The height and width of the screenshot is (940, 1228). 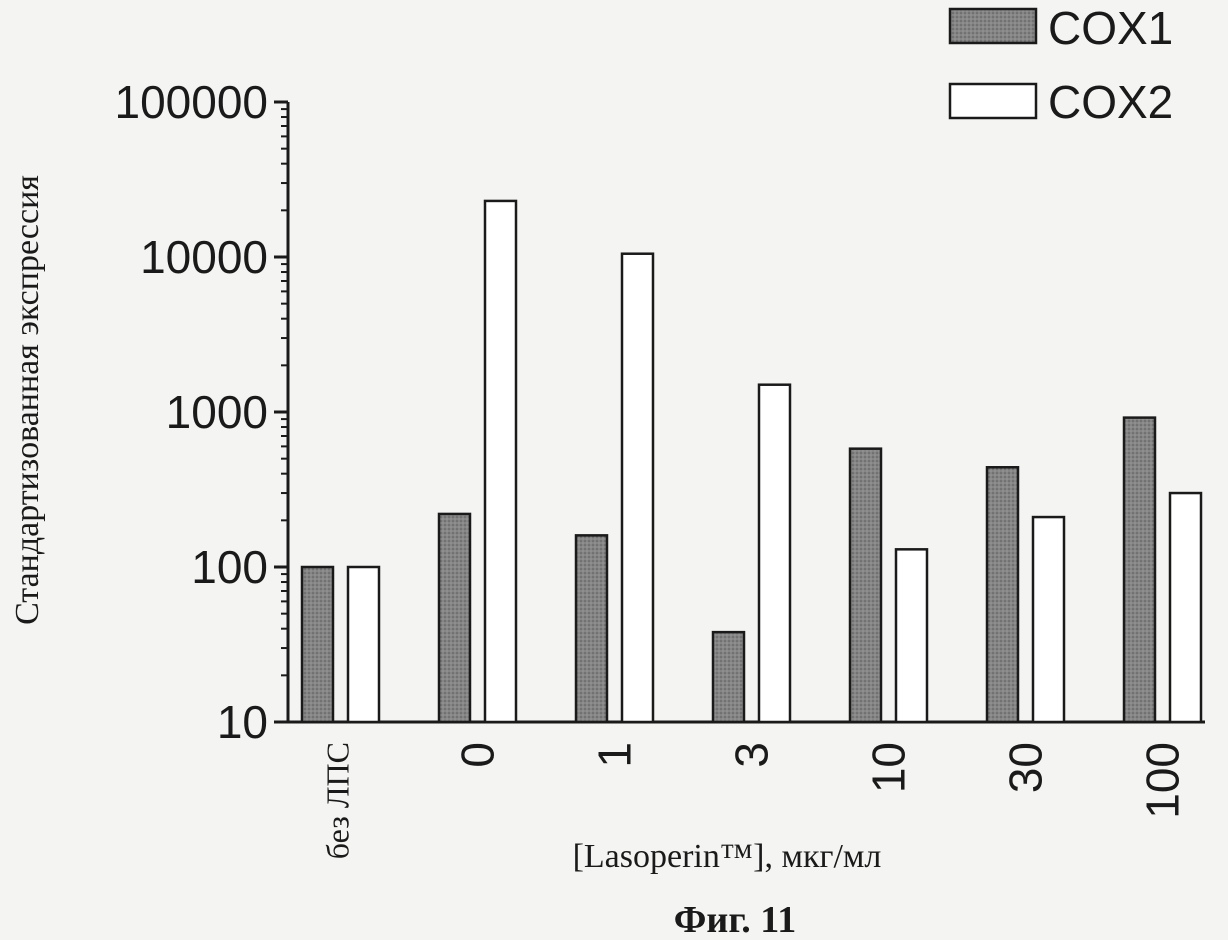 What do you see at coordinates (1026, 767) in the screenshot?
I see `x-category-label: 30` at bounding box center [1026, 767].